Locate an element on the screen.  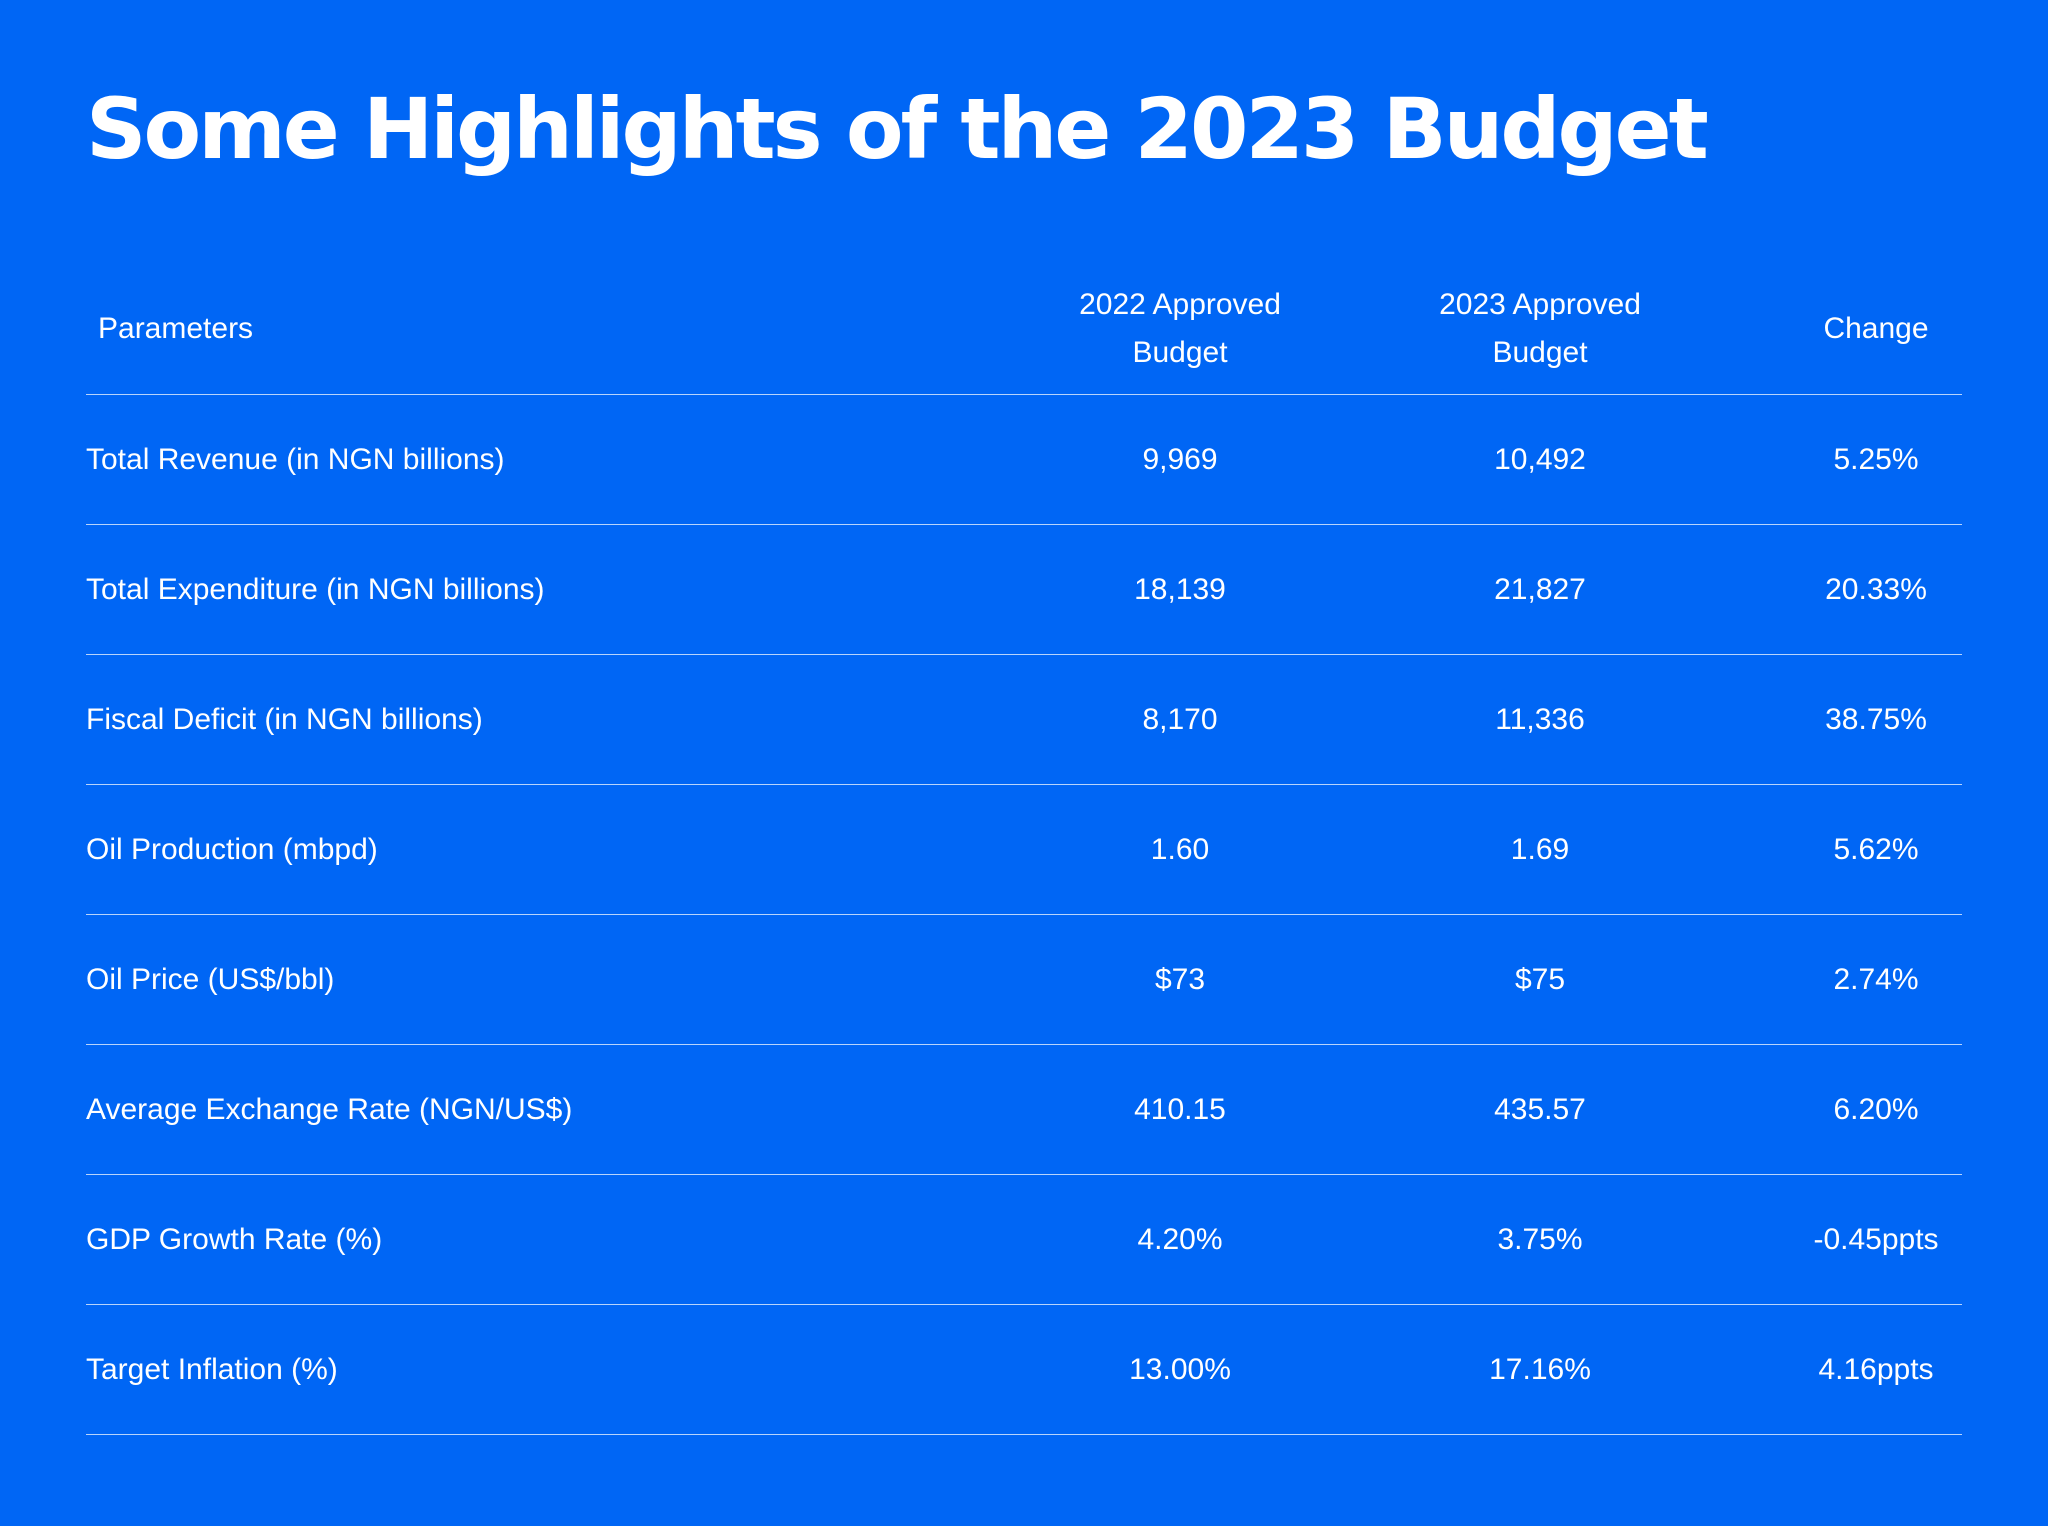
budget-2023-cell: 11,336 is located at coordinates (1540, 719).